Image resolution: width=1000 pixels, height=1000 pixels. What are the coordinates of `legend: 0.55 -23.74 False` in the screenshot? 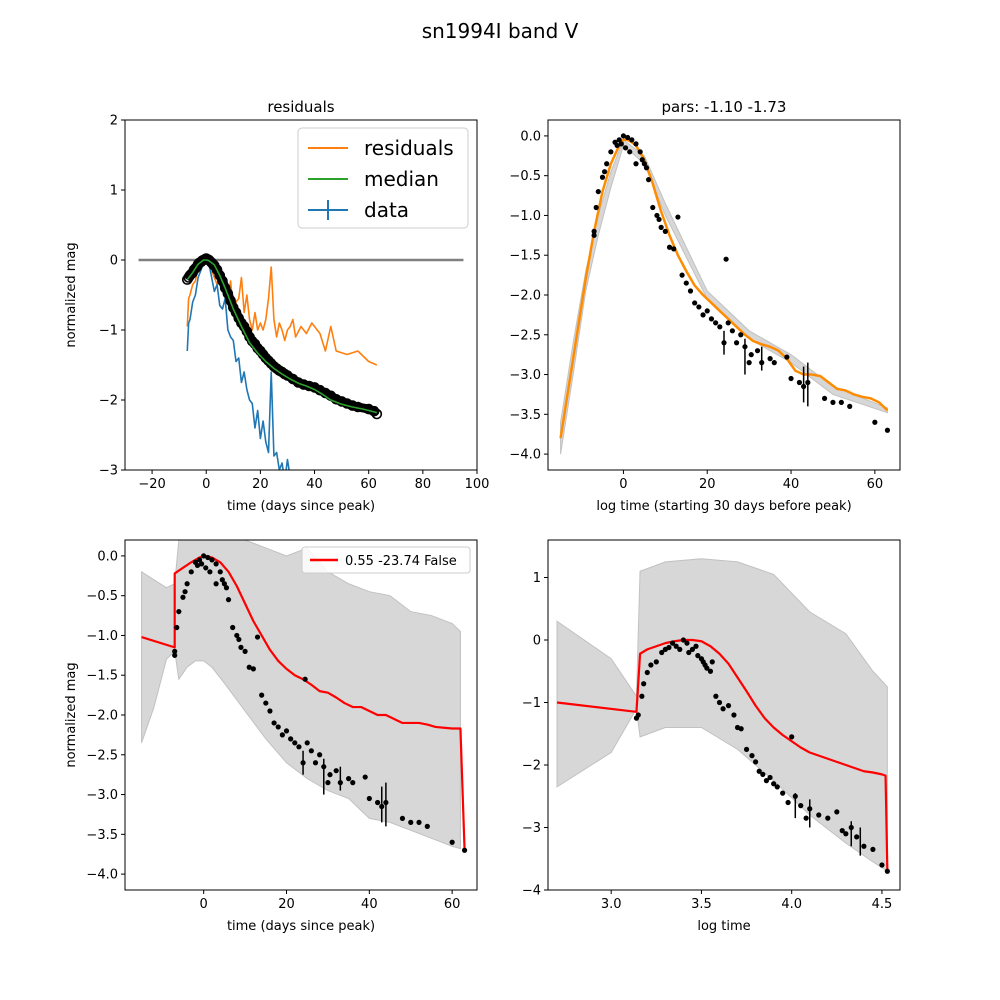 It's located at (386, 560).